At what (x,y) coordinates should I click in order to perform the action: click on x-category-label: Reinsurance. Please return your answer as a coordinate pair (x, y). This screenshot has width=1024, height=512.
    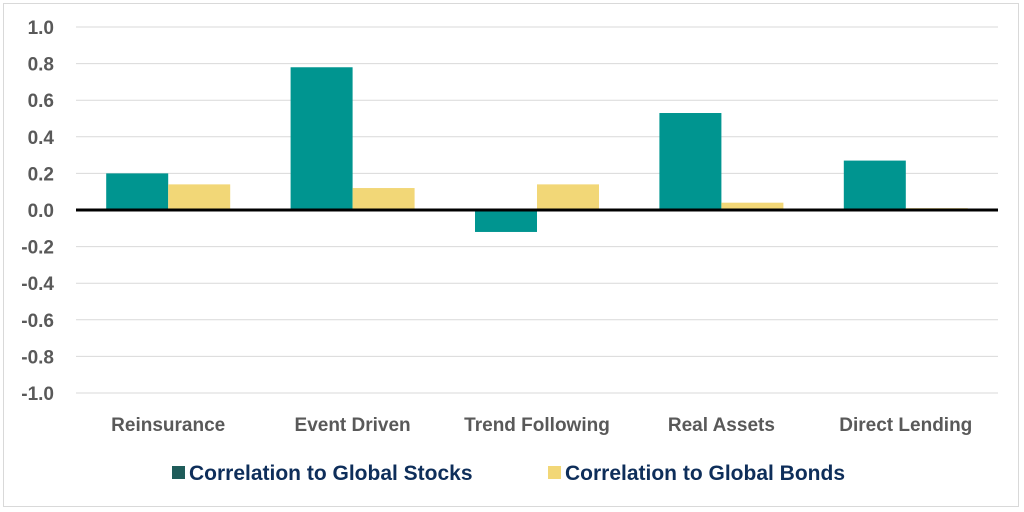
    Looking at the image, I should click on (168, 425).